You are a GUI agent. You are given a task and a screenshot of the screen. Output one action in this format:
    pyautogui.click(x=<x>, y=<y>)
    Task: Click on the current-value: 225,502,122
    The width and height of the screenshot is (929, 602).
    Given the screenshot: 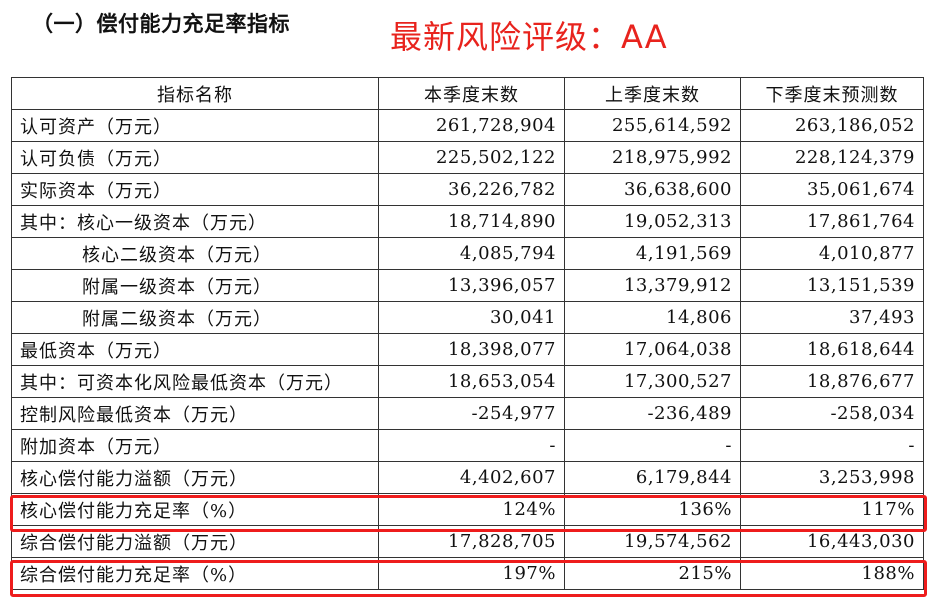 What is the action you would take?
    pyautogui.click(x=471, y=157)
    